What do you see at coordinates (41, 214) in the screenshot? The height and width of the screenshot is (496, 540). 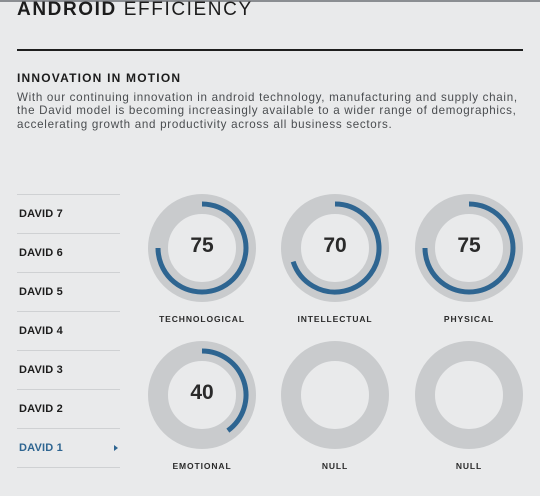 I see `model-label: DAVID 7` at bounding box center [41, 214].